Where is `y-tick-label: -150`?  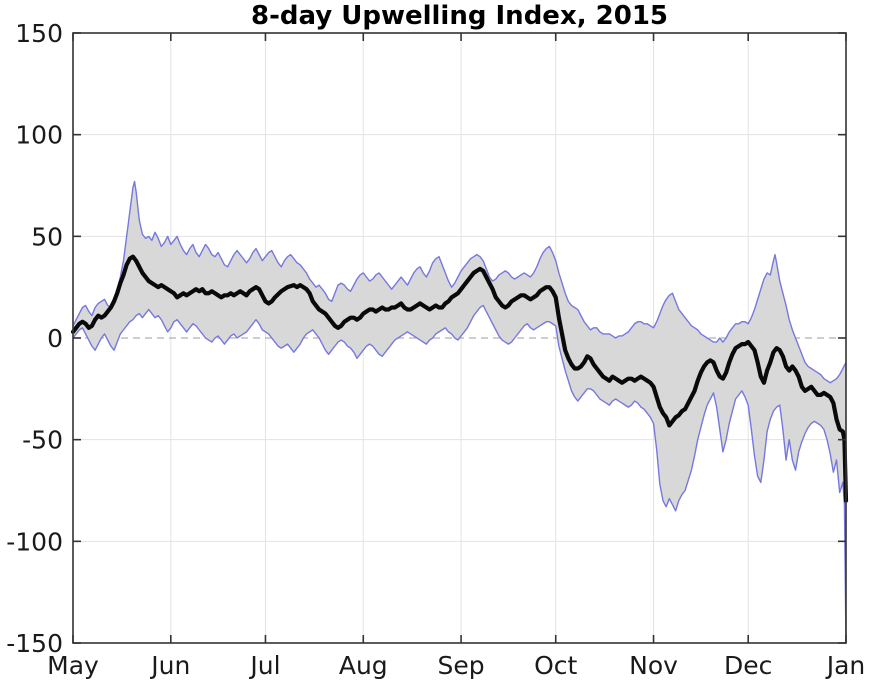
y-tick-label: -150 is located at coordinates (34, 643).